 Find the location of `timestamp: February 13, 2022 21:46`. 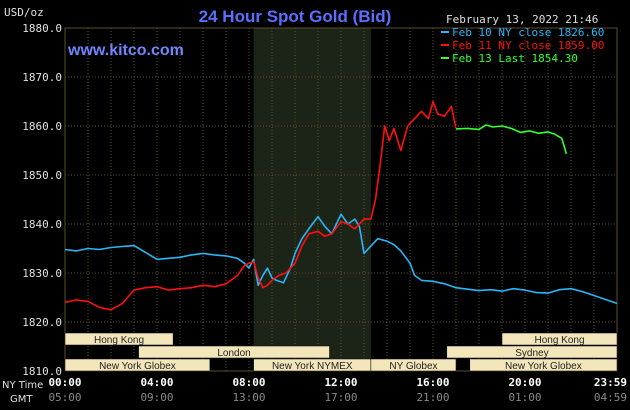

timestamp: February 13, 2022 21:46 is located at coordinates (522, 19).